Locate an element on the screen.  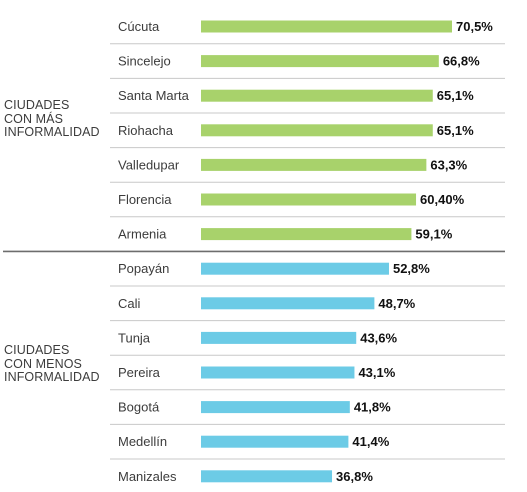
bar-popayan is located at coordinates (295, 268).